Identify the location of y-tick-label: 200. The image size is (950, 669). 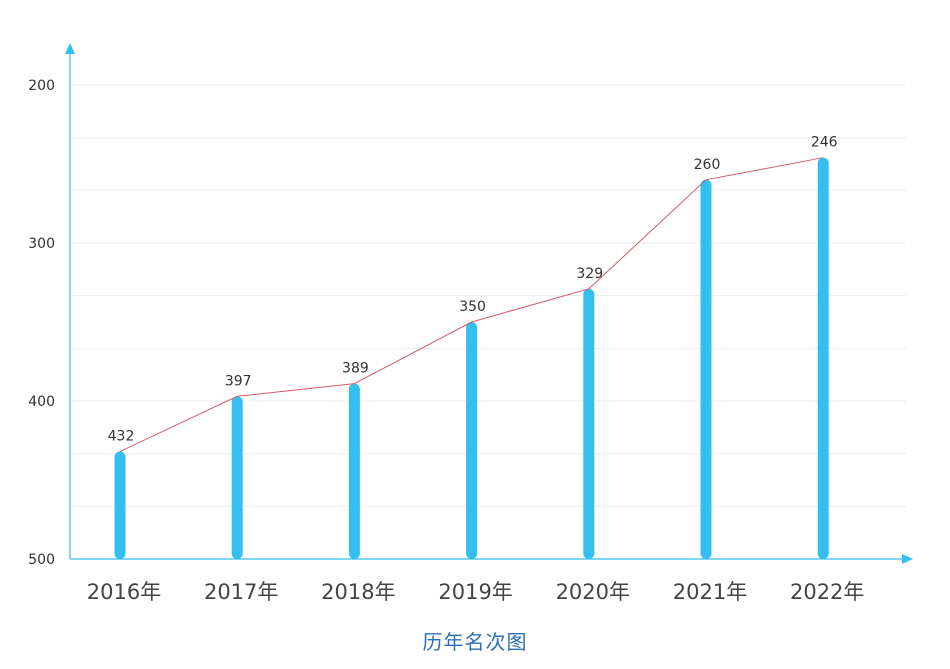
(41, 86).